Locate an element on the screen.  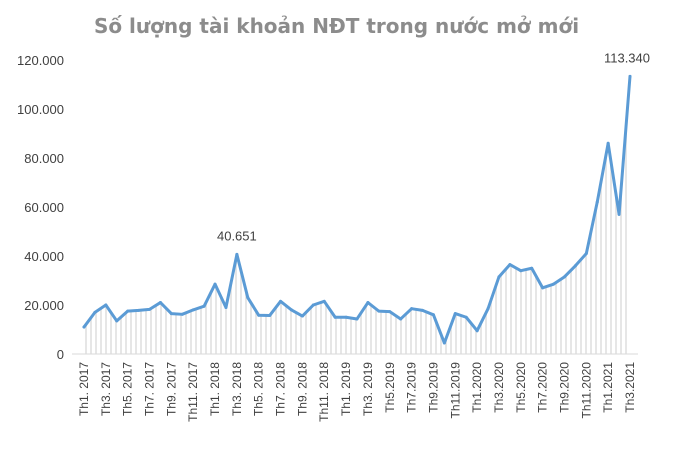
x-tick-label: Th11.2020 is located at coordinates (586, 390).